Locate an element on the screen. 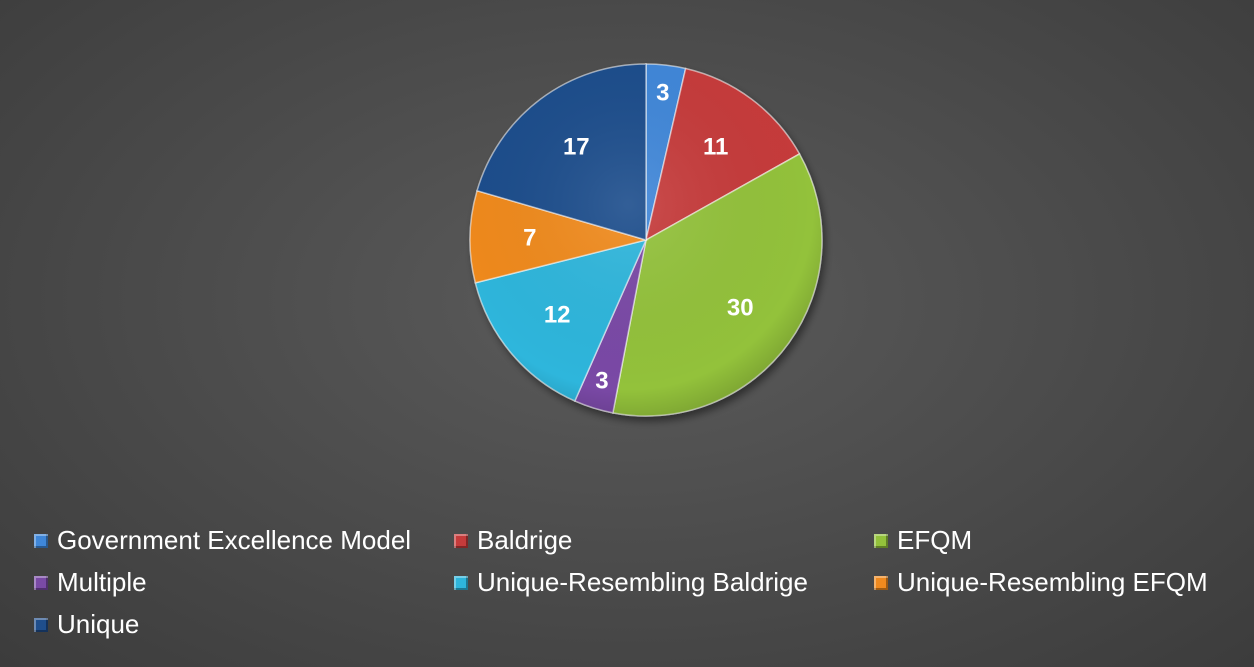  legend-item-multiple: Multiple is located at coordinates (90, 582).